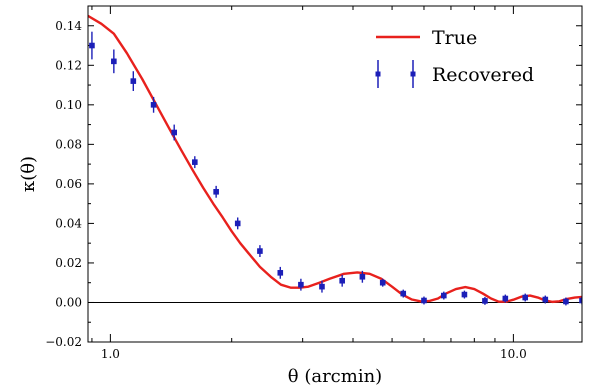 The width and height of the screenshot is (589, 389). What do you see at coordinates (68, 144) in the screenshot?
I see `y-tick-label: 0.08` at bounding box center [68, 144].